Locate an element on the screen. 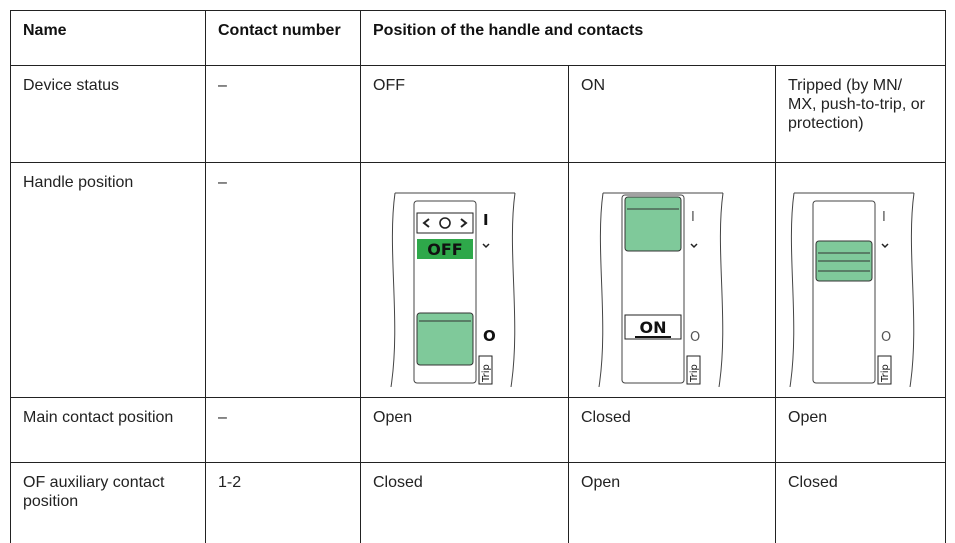 The image size is (955, 543). image-cell: ON I O Trip is located at coordinates (672, 280).